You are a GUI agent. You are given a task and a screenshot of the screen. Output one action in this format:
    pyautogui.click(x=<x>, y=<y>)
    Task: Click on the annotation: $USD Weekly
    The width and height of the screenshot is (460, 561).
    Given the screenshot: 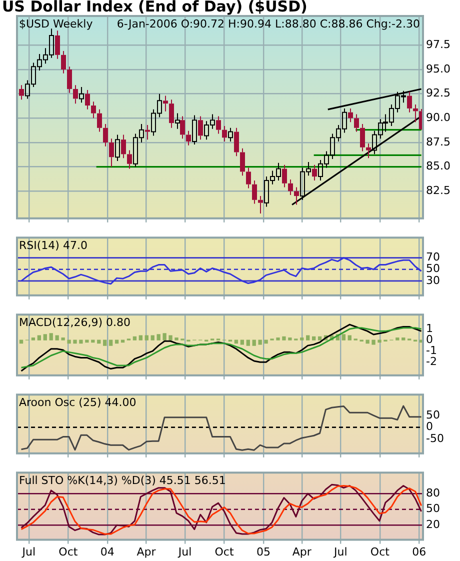 What is the action you would take?
    pyautogui.click(x=56, y=23)
    